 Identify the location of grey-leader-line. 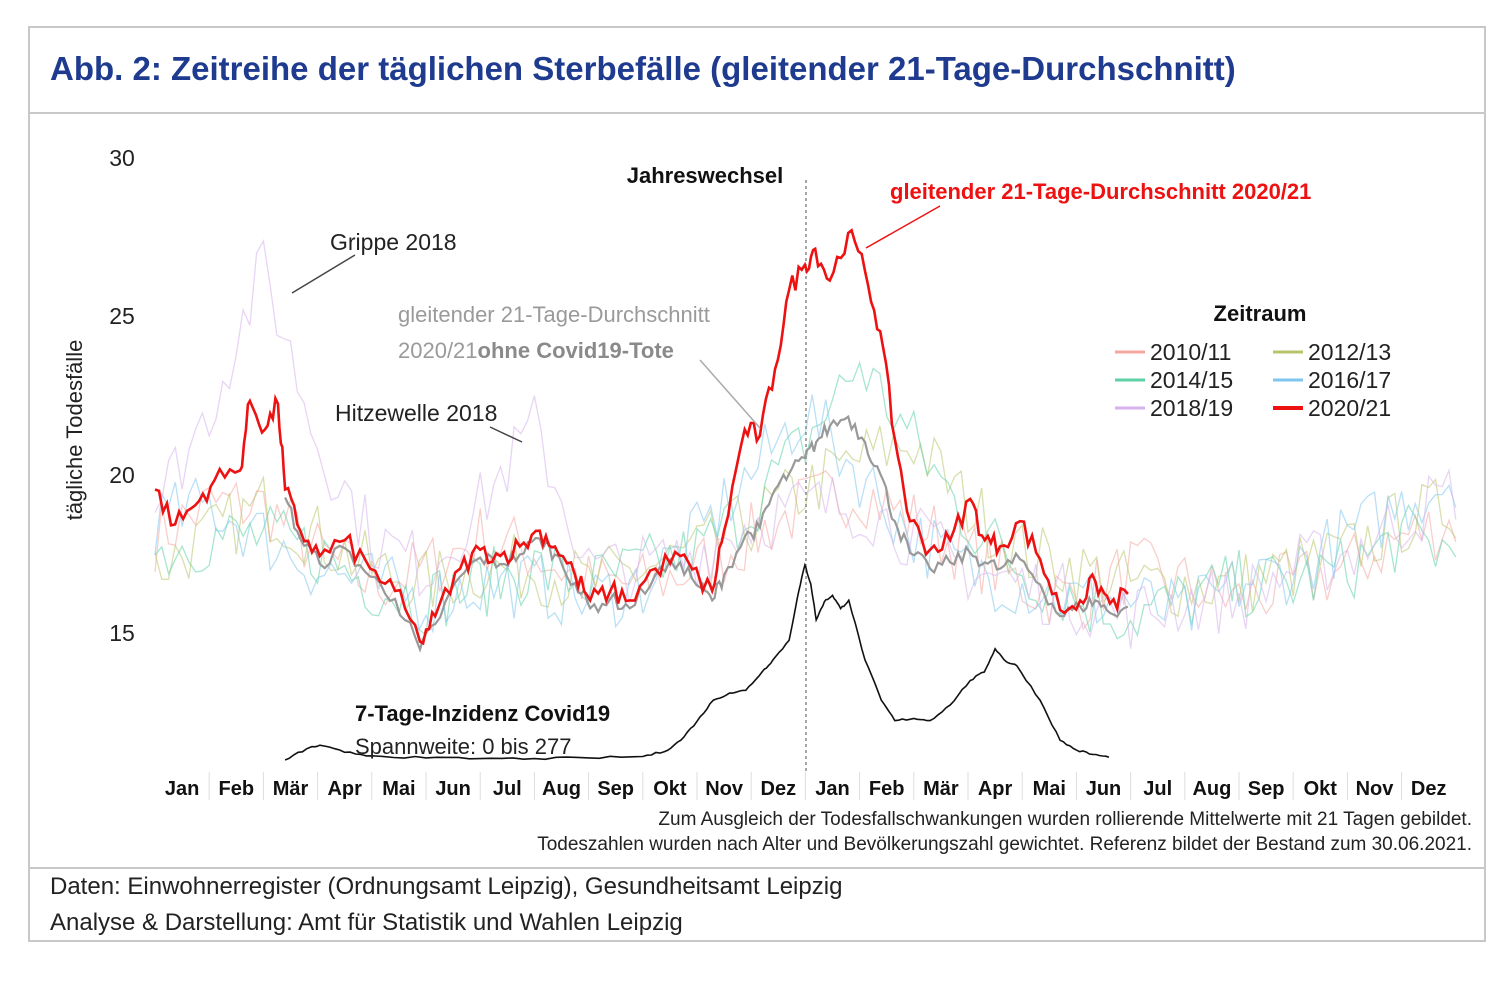
(730, 394).